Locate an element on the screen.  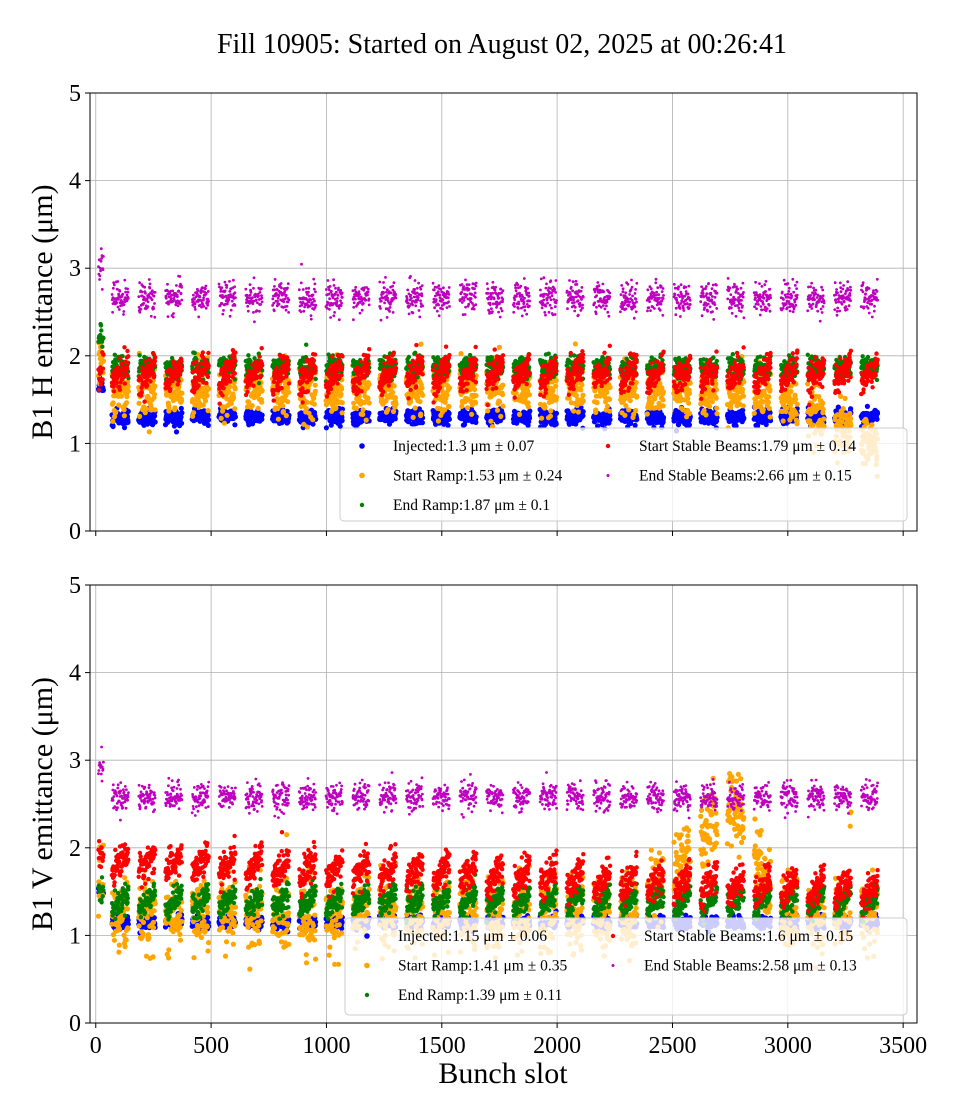
y-tick-label: 3 is located at coordinates (75, 269).